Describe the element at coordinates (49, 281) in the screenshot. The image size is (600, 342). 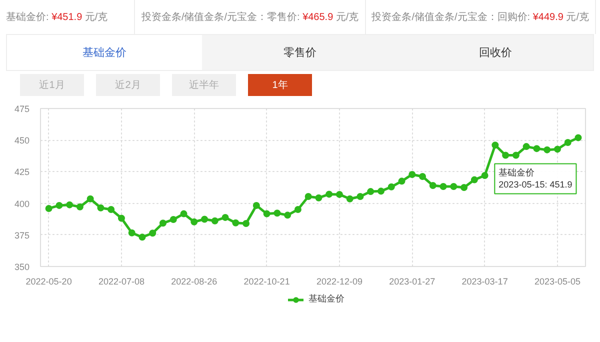
I see `x-tick-label: 2022-05-20` at that location.